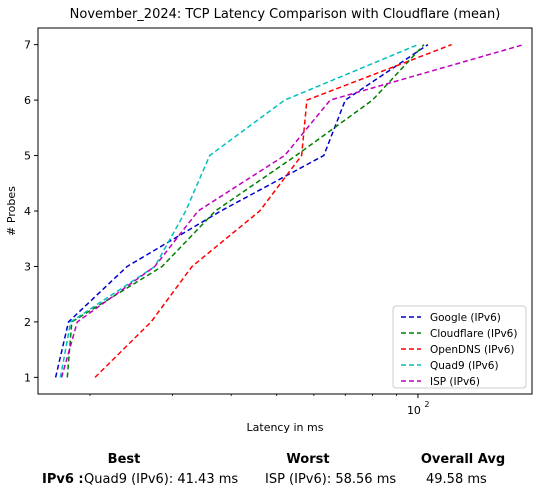 The width and height of the screenshot is (541, 494). Describe the element at coordinates (414, 410) in the screenshot. I see `x-tick-label: 10` at that location.